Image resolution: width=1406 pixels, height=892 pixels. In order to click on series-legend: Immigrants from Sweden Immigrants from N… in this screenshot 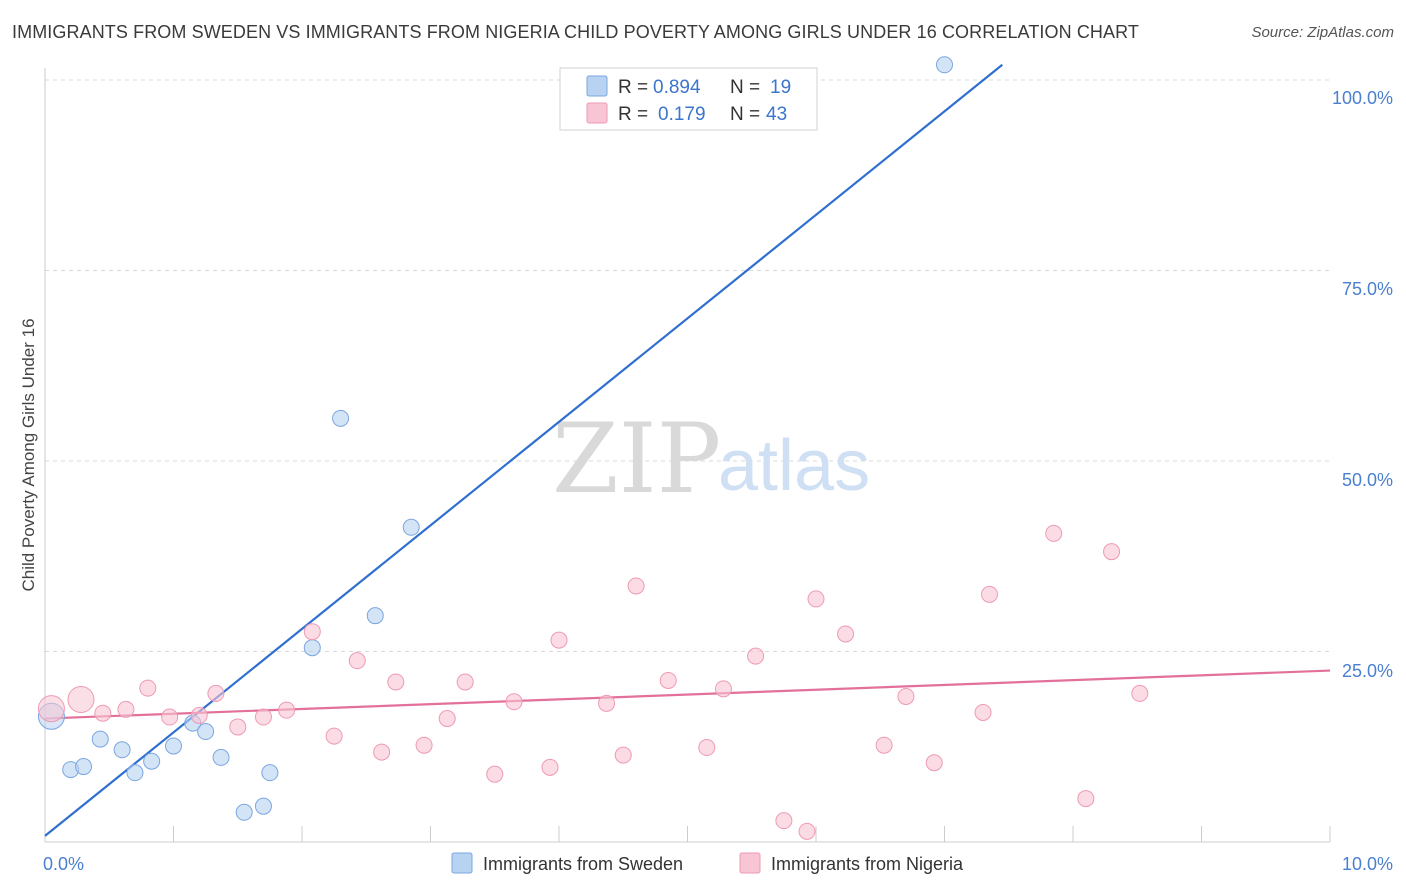, I will do `click(707, 863)`.